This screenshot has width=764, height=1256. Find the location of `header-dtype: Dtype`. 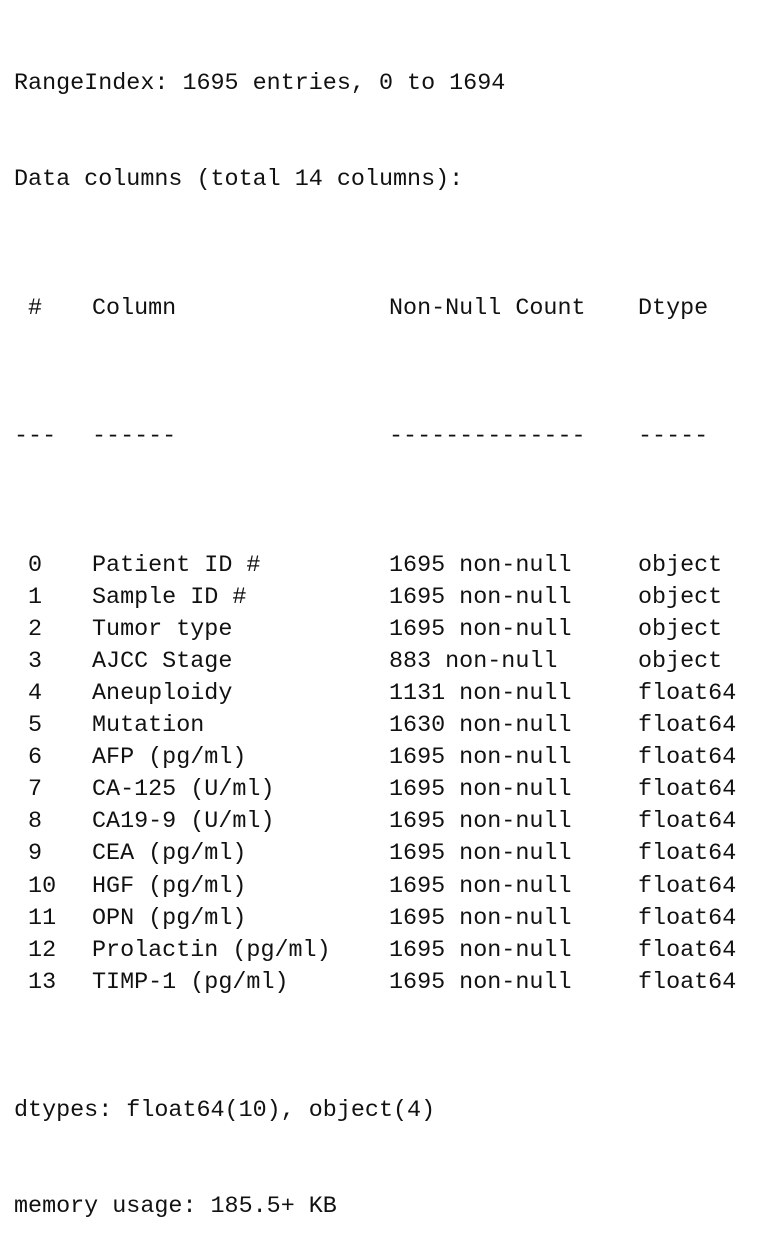

header-dtype: Dtype is located at coordinates (673, 308).